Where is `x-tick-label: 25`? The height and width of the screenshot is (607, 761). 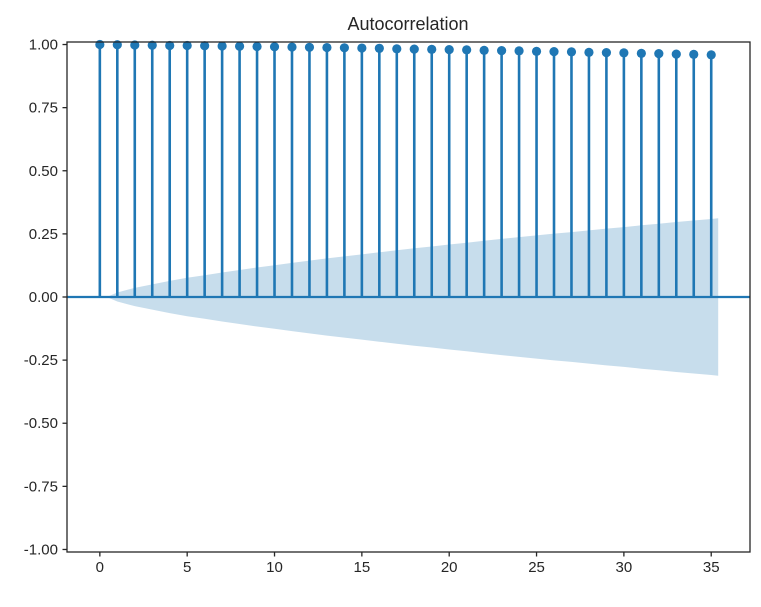
x-tick-label: 25 is located at coordinates (536, 567).